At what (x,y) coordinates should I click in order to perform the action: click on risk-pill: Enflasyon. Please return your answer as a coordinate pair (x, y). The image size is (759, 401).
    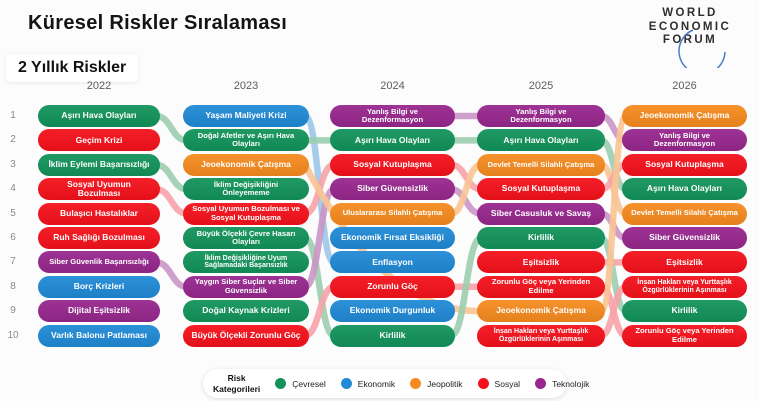
    Looking at the image, I should click on (392, 262).